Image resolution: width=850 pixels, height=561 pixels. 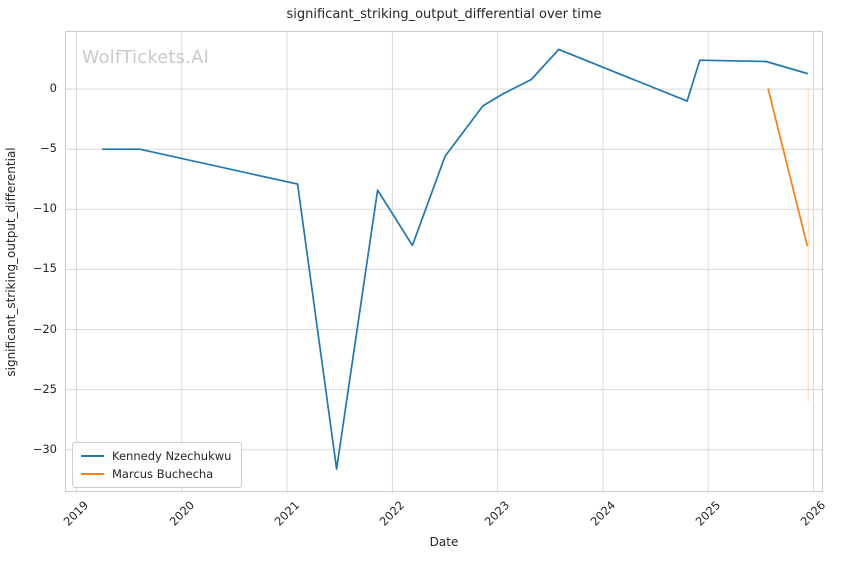 What do you see at coordinates (48, 148) in the screenshot?
I see `y-tick-label: −5` at bounding box center [48, 148].